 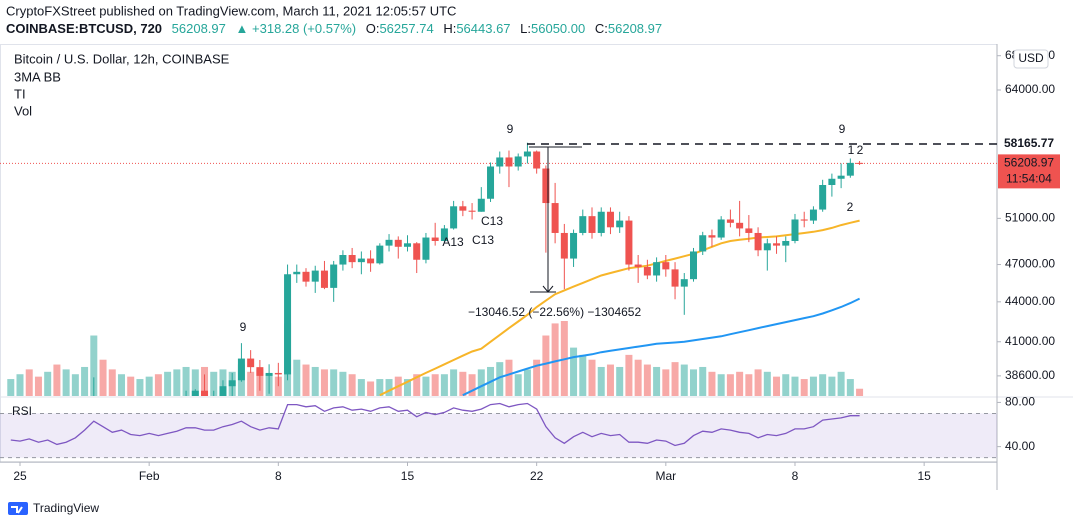 What do you see at coordinates (199, 28) in the screenshot?
I see `last: 56208.97` at bounding box center [199, 28].